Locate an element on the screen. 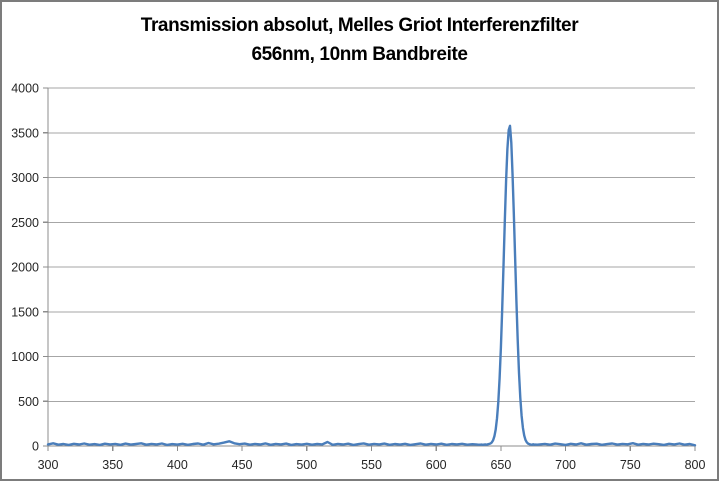  y-tick-label: 2000 is located at coordinates (25, 268).